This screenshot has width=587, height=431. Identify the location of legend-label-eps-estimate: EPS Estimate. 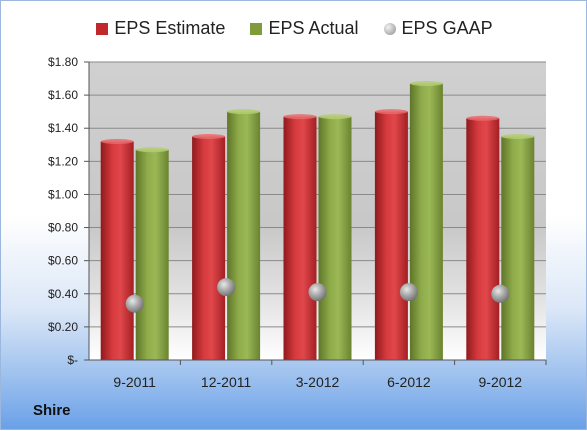
(170, 28).